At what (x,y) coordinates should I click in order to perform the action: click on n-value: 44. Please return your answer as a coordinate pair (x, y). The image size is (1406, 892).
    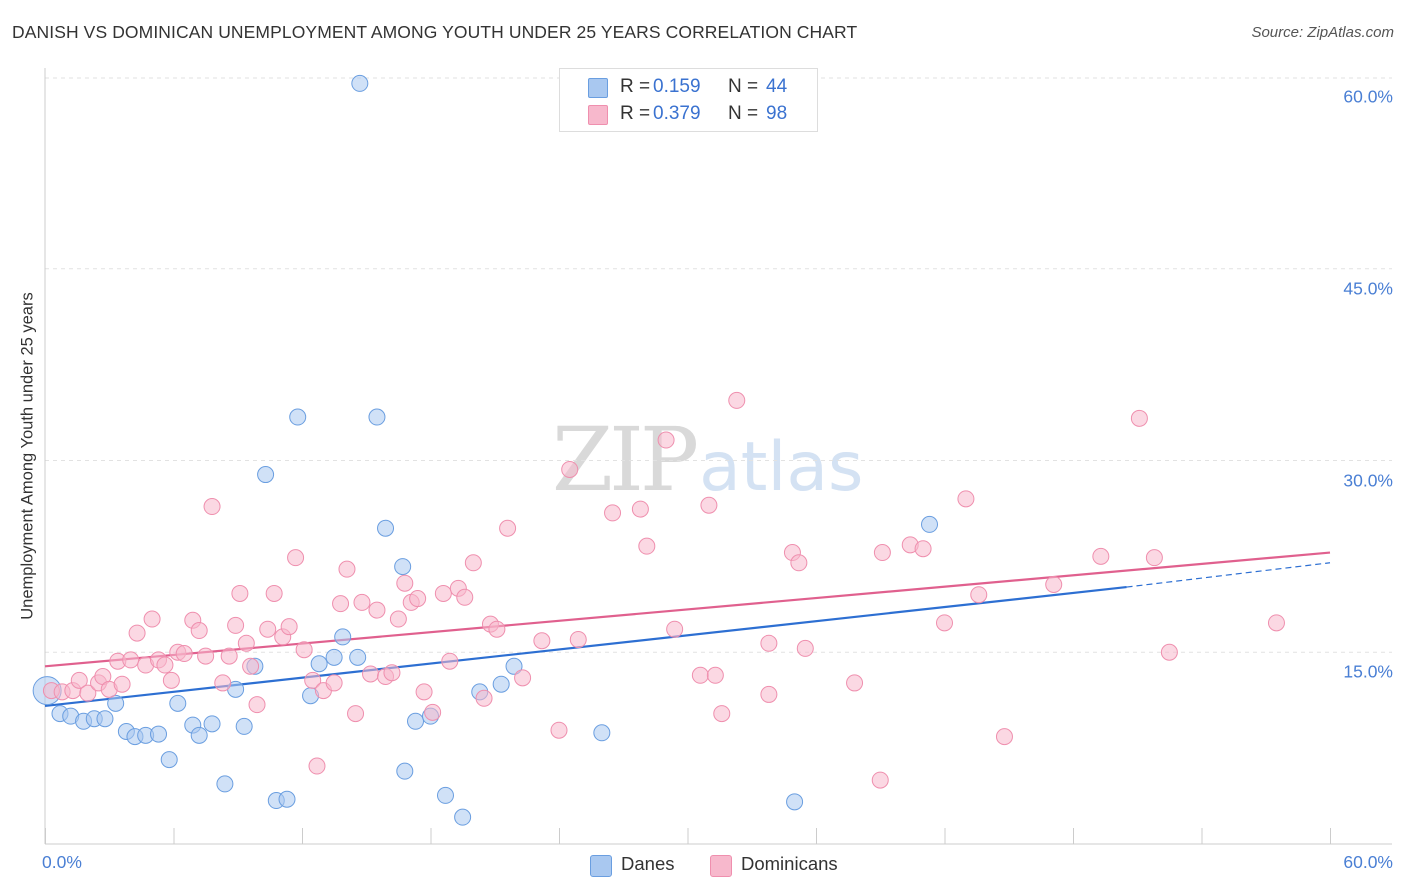
    Looking at the image, I should click on (777, 86).